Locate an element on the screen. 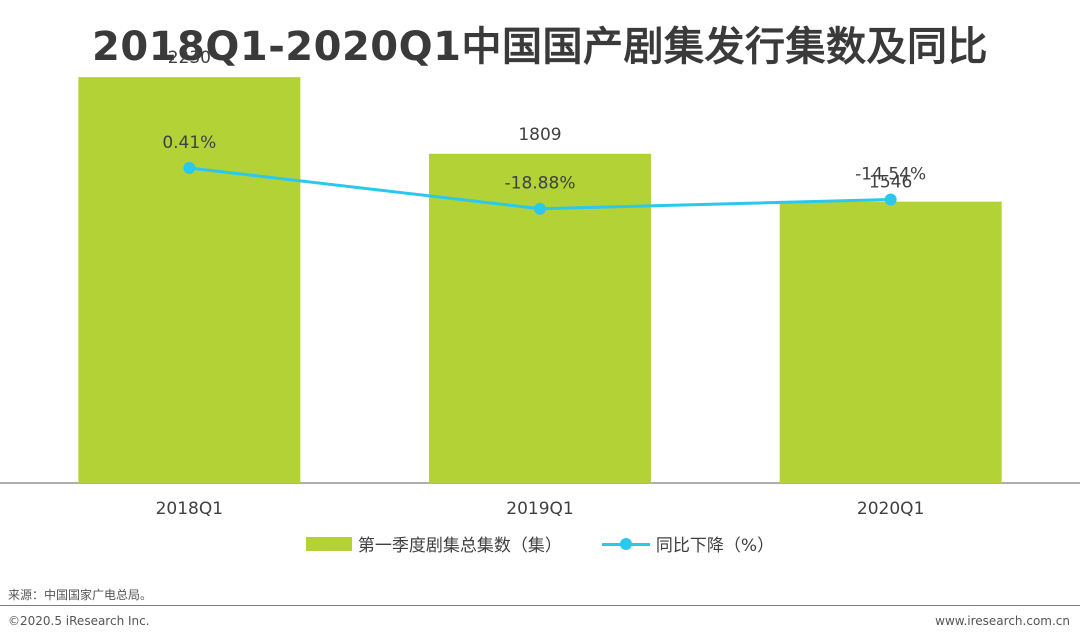  legend-item-bar: 第一季度剧集总集数（集） is located at coordinates (433, 543).